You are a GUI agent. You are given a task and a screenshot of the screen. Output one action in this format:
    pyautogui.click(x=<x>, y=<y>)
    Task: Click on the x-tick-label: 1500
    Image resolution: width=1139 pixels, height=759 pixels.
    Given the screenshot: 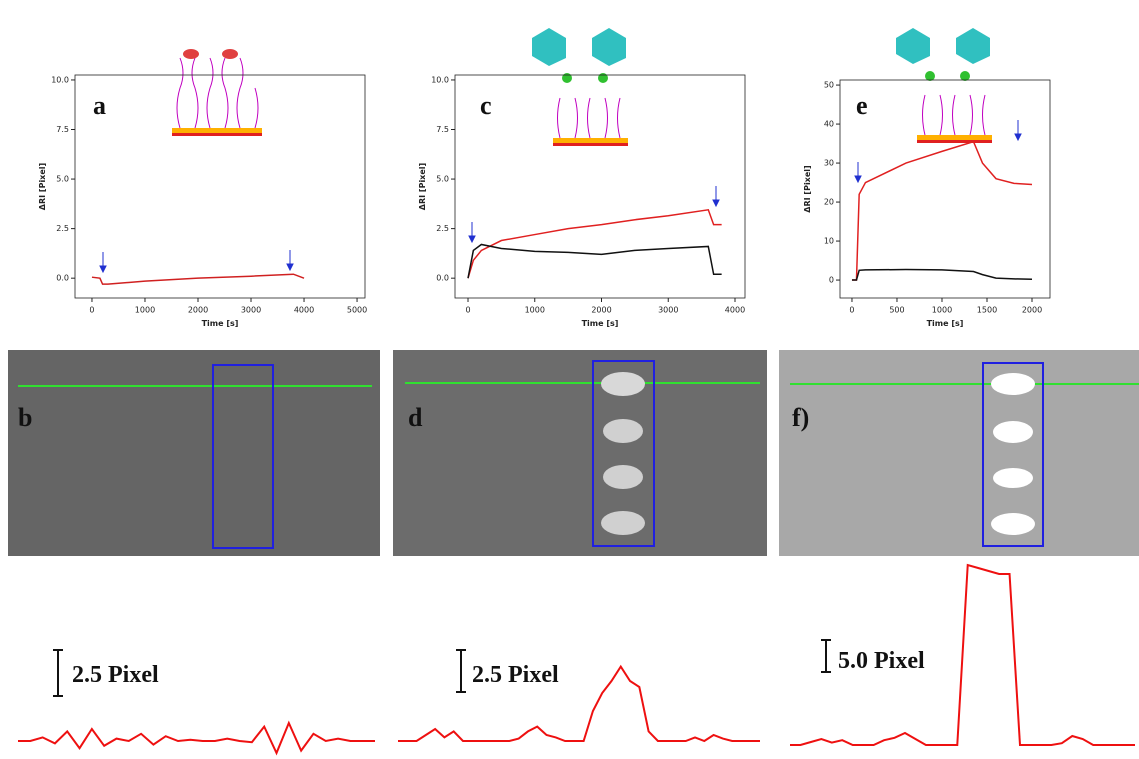 What is the action you would take?
    pyautogui.click(x=987, y=310)
    